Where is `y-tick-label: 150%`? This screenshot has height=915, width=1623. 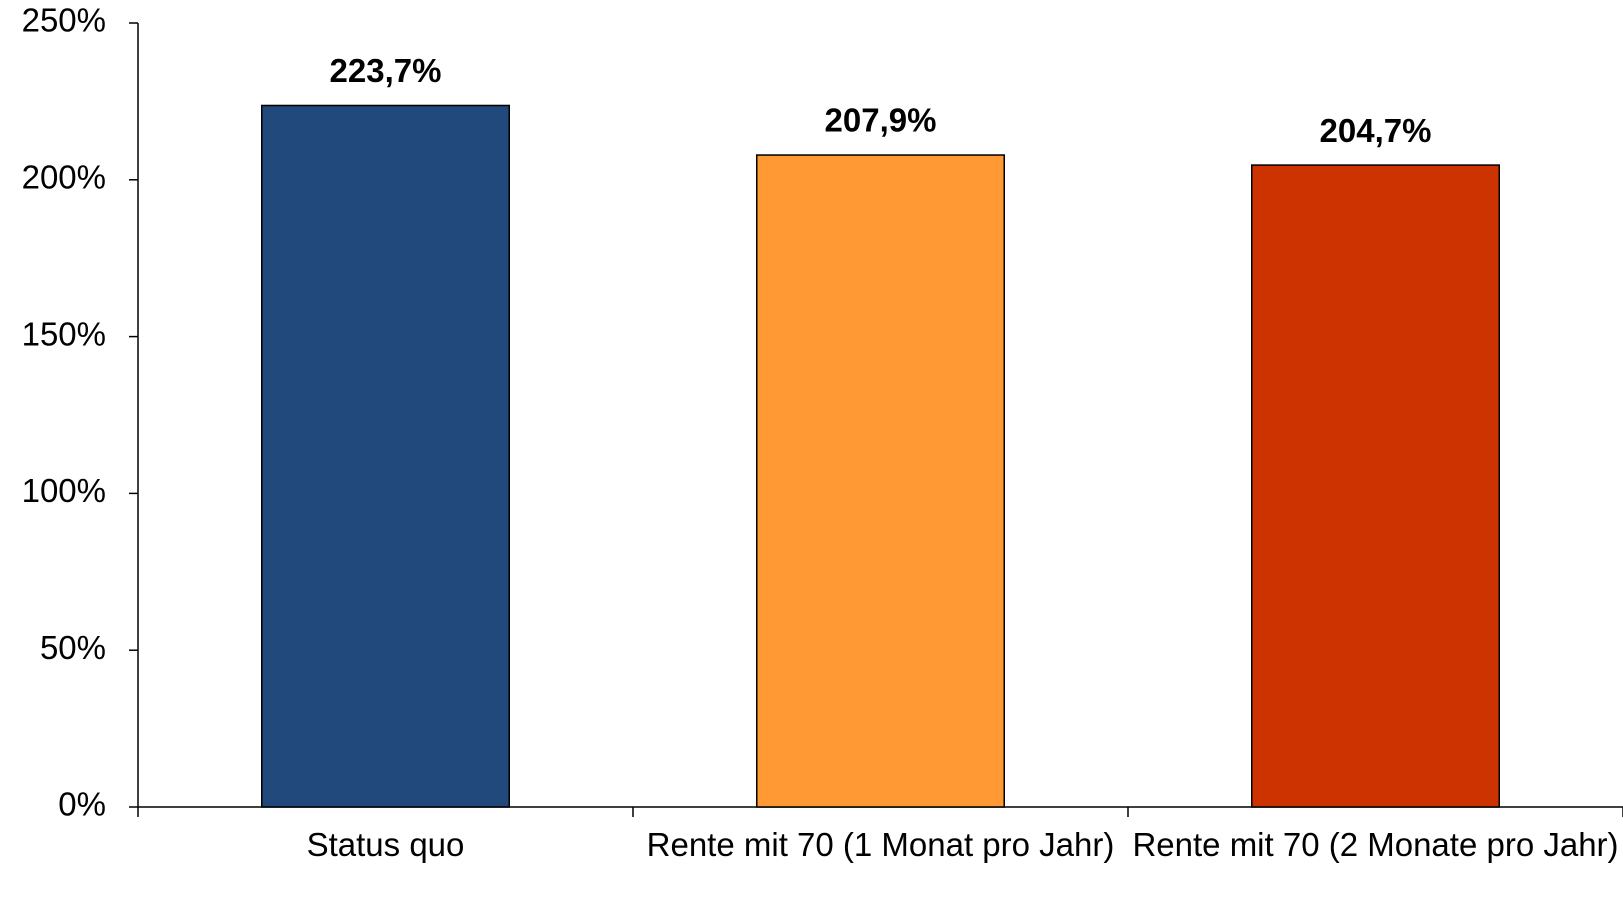 y-tick-label: 150% is located at coordinates (64, 333).